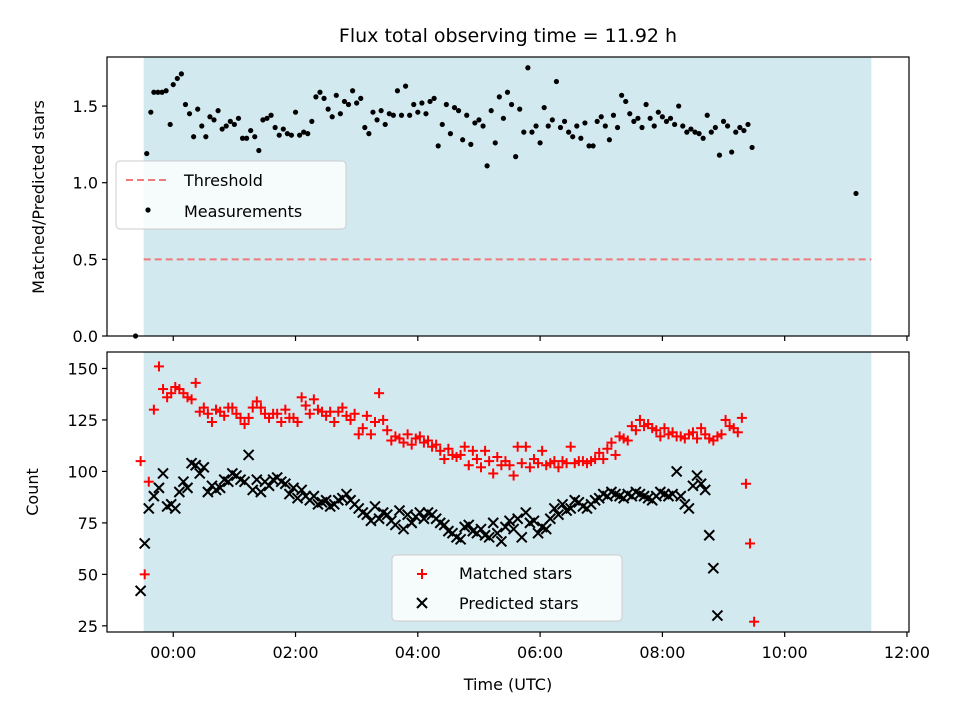 This screenshot has height=720, width=960. I want to click on count-legend-frame, so click(507, 588).